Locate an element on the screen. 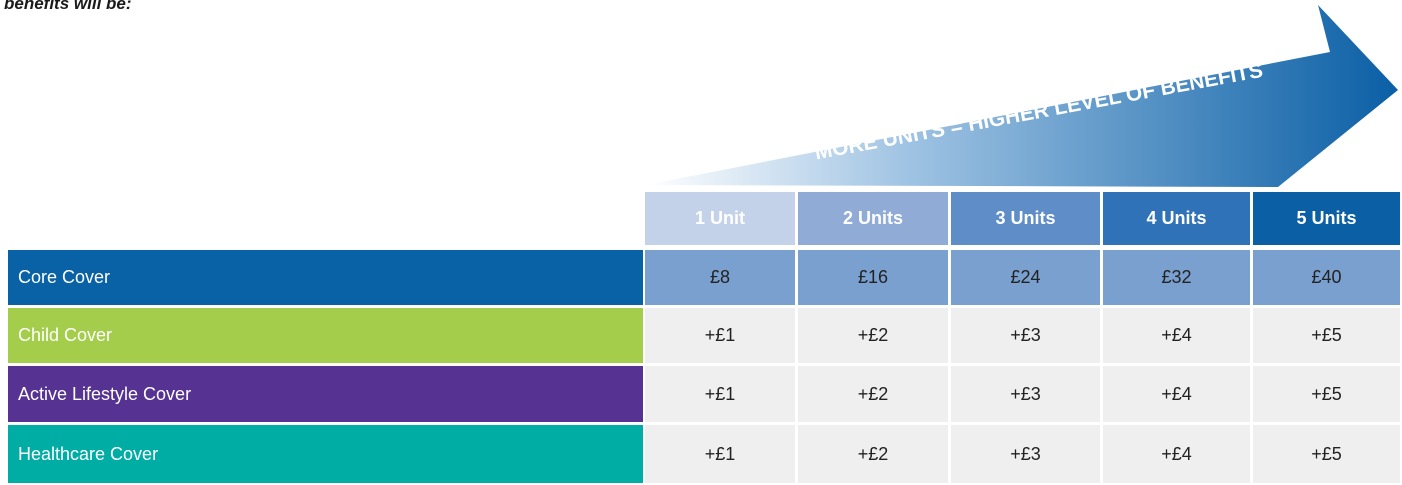 This screenshot has width=1402, height=485. column-header: 5 Units is located at coordinates (1326, 218).